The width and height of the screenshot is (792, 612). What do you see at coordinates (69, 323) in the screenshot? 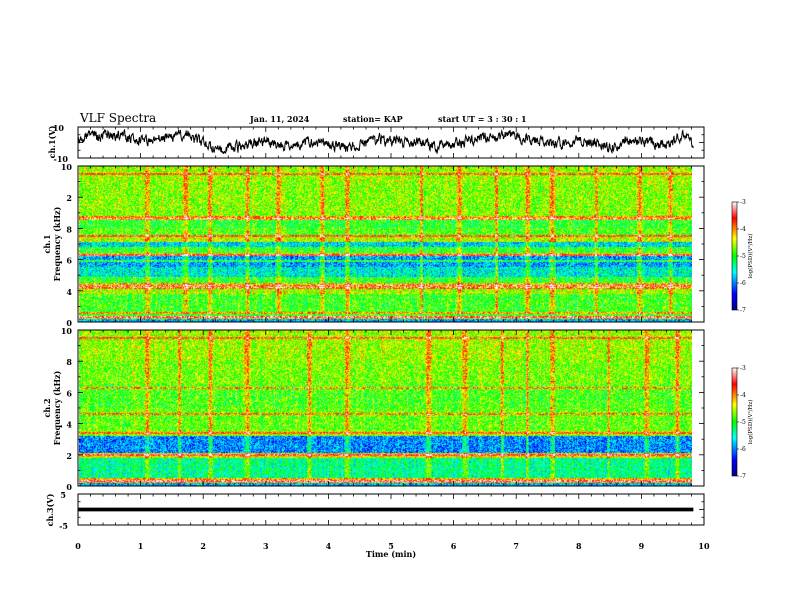
I see `ch1-ytick-label: 0` at bounding box center [69, 323].